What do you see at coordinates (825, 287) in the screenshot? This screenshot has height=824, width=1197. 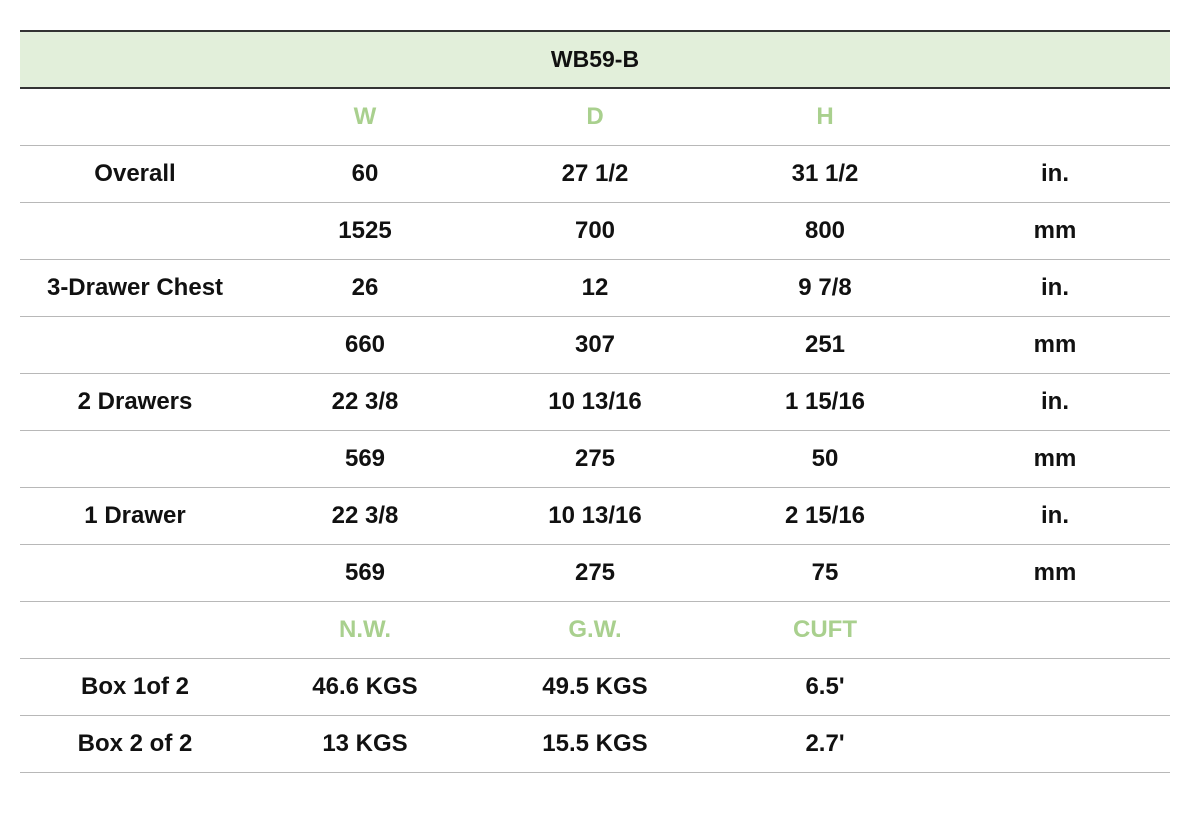 I see `cell-h: 9 7/8` at bounding box center [825, 287].